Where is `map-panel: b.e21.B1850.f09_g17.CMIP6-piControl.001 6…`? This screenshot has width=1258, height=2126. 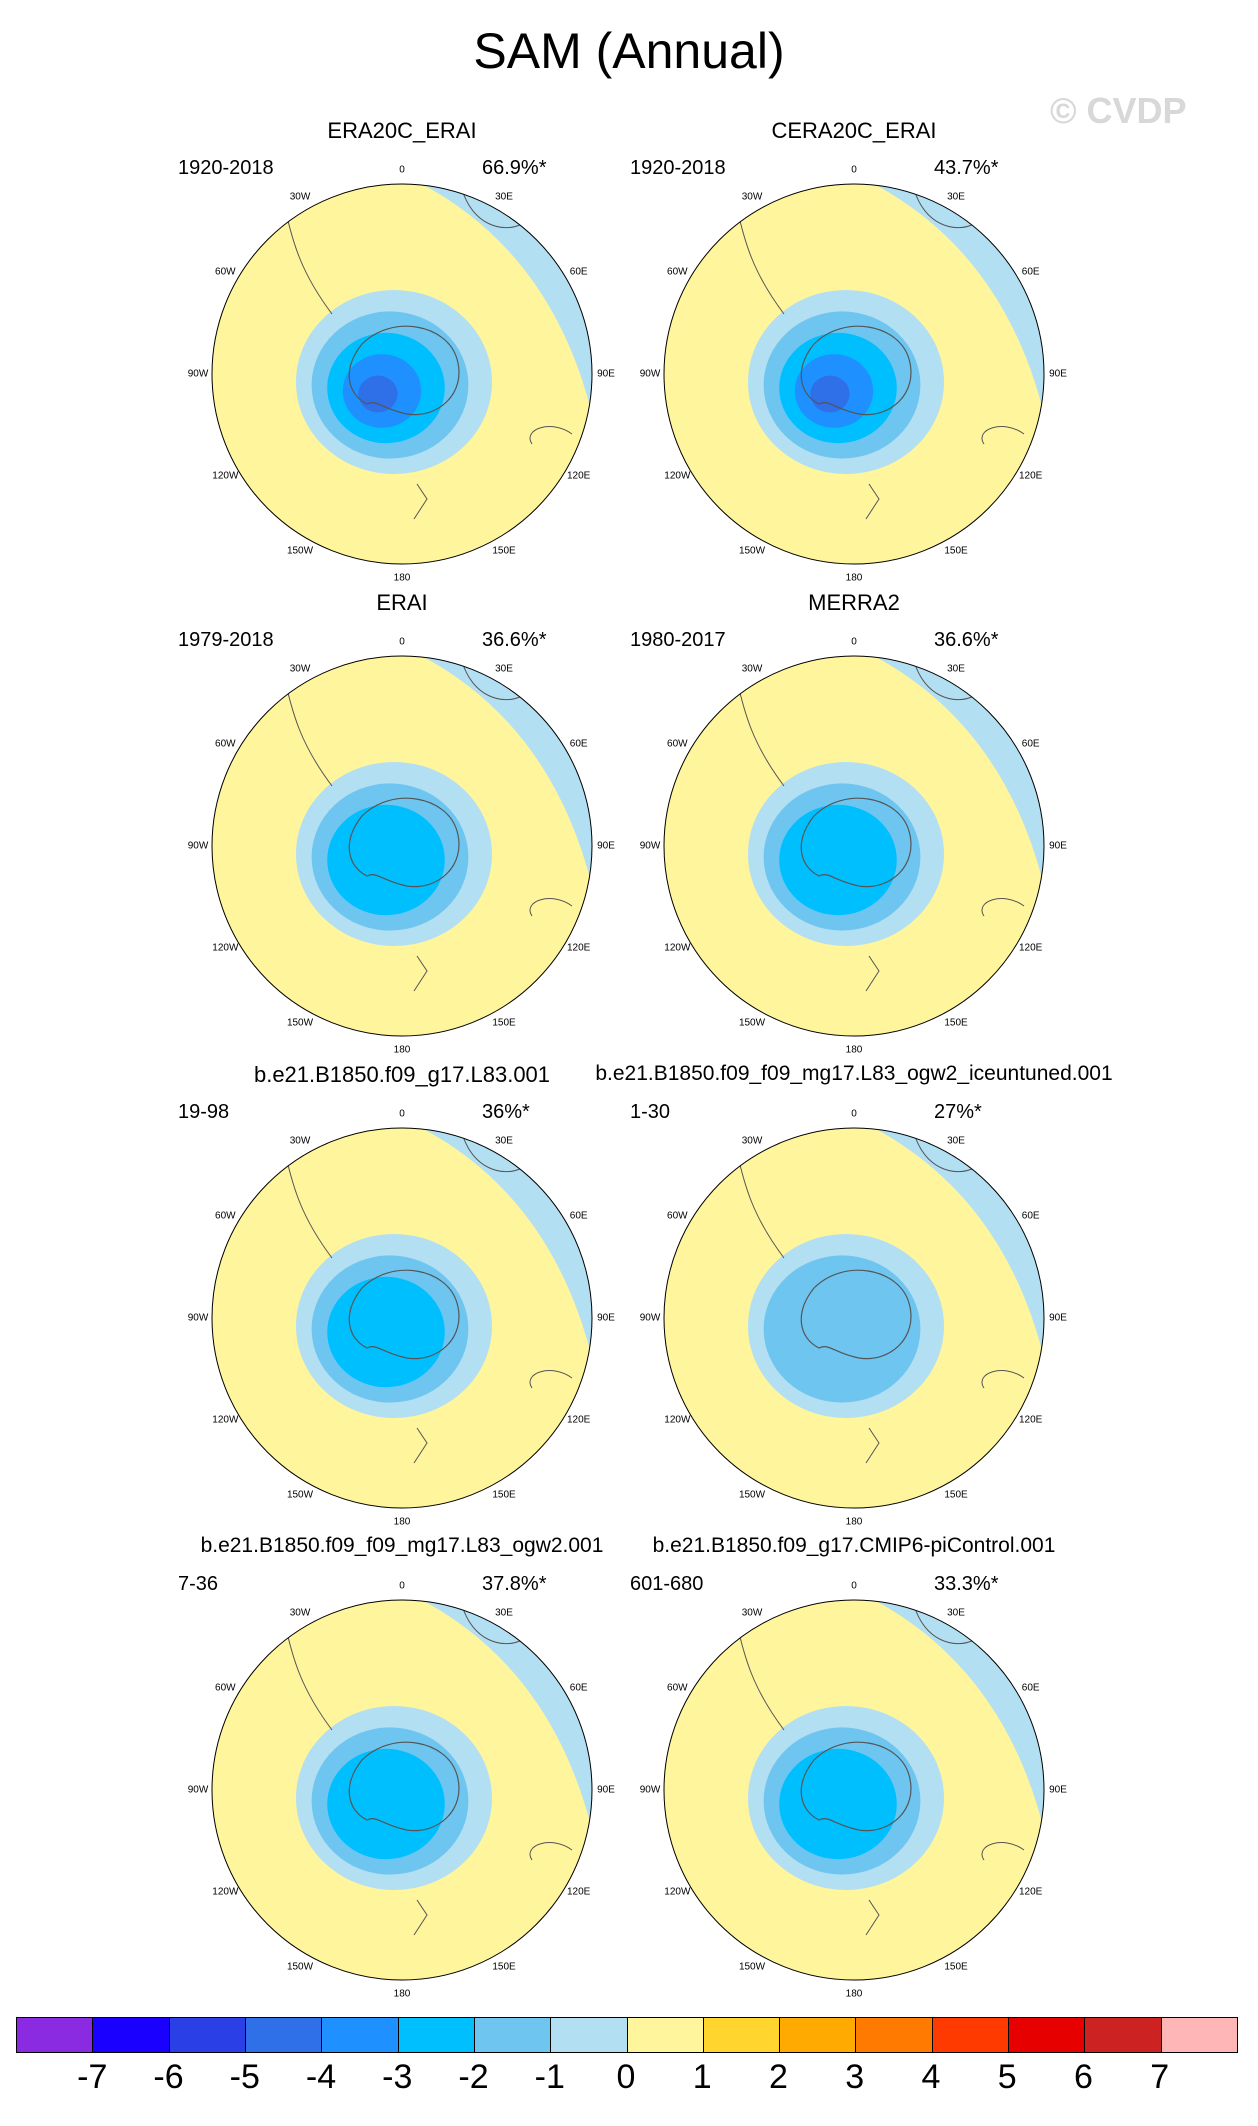 map-panel: b.e21.B1850.f09_g17.CMIP6-piControl.001 6… is located at coordinates (854, 1769).